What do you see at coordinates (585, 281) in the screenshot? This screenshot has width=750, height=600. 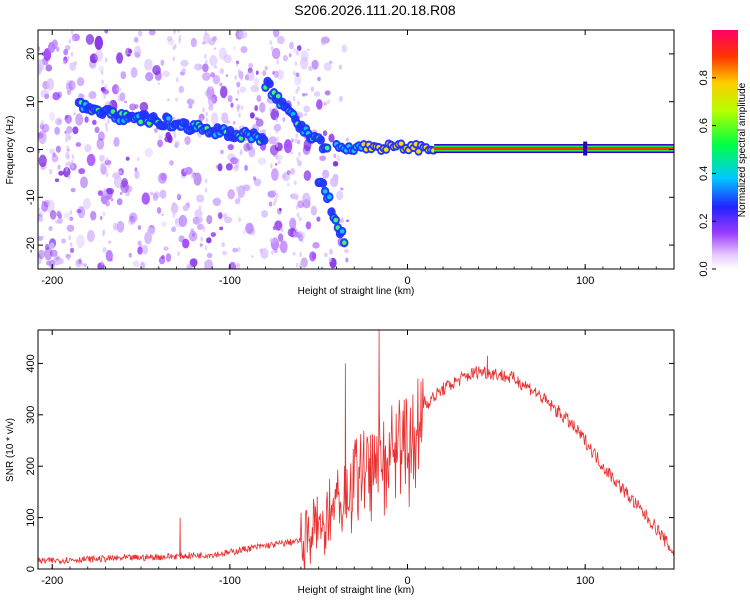 I see `spectrogram-x-tick-label: 100` at bounding box center [585, 281].